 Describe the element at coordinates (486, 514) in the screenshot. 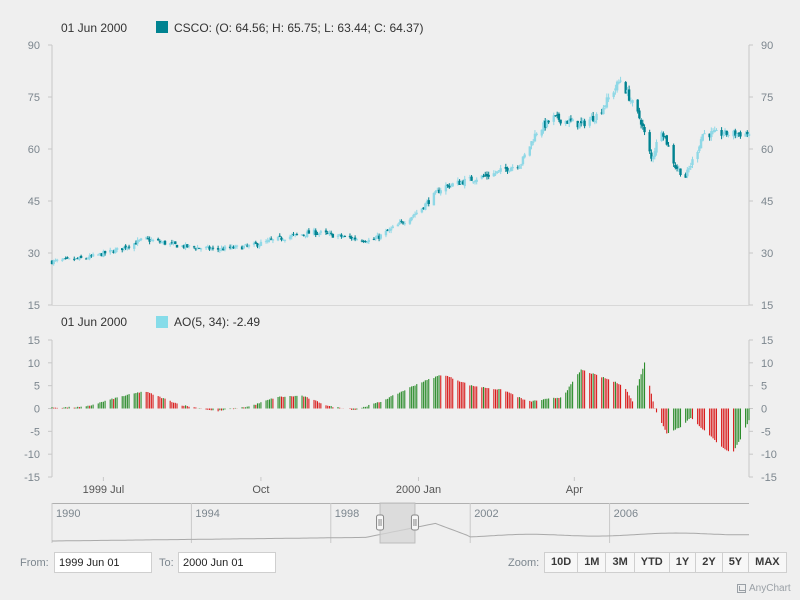

I see `scroller-year-label: 2002` at that location.